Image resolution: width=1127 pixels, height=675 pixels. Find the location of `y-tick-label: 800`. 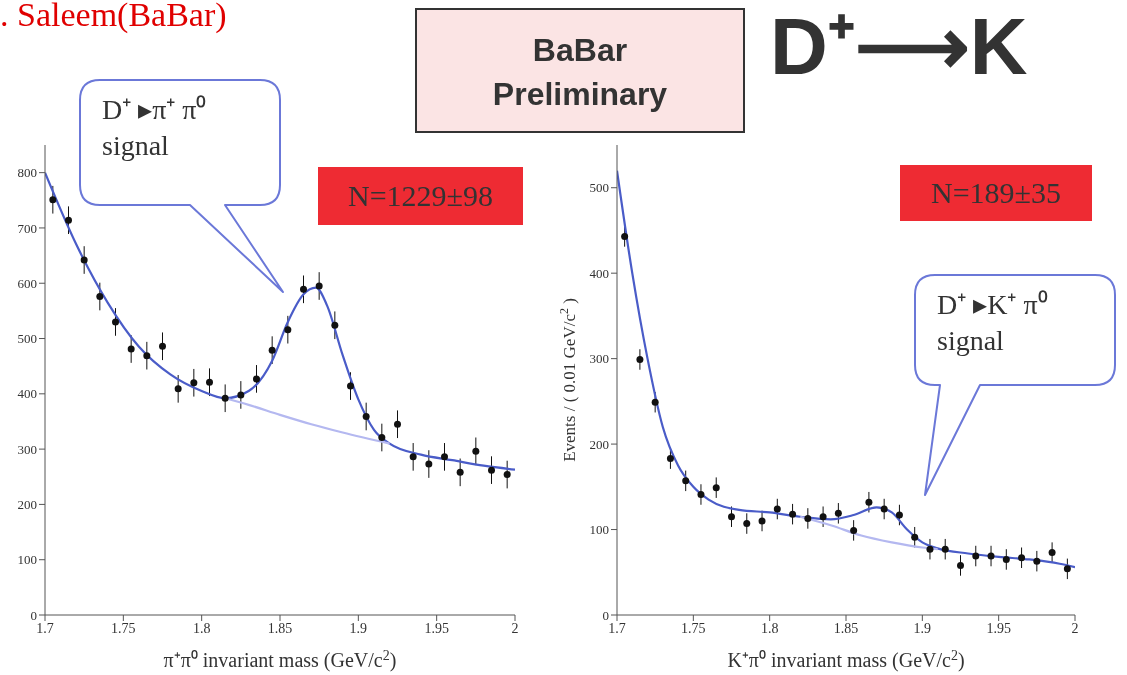

y-tick-label: 800 is located at coordinates (27, 173).